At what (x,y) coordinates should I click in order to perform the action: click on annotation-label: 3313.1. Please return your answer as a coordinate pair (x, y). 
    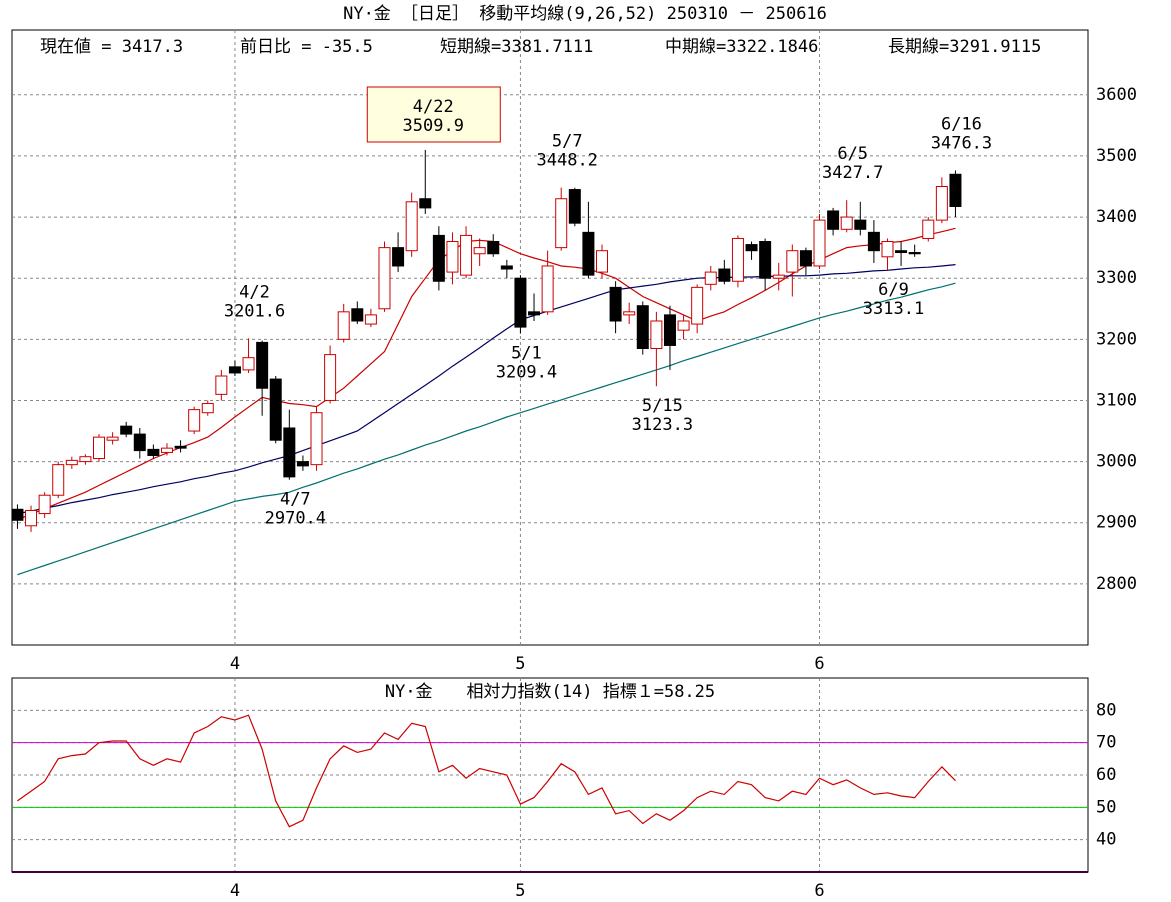
    Looking at the image, I should click on (893, 309).